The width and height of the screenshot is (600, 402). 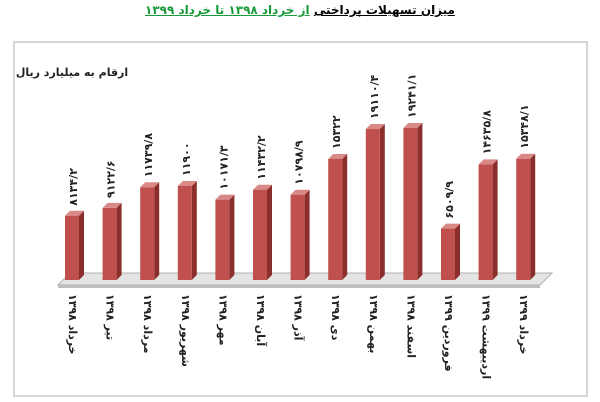 I want to click on x-tick-label: اردیبهشت ۱۳۹۹, so click(x=486, y=336).